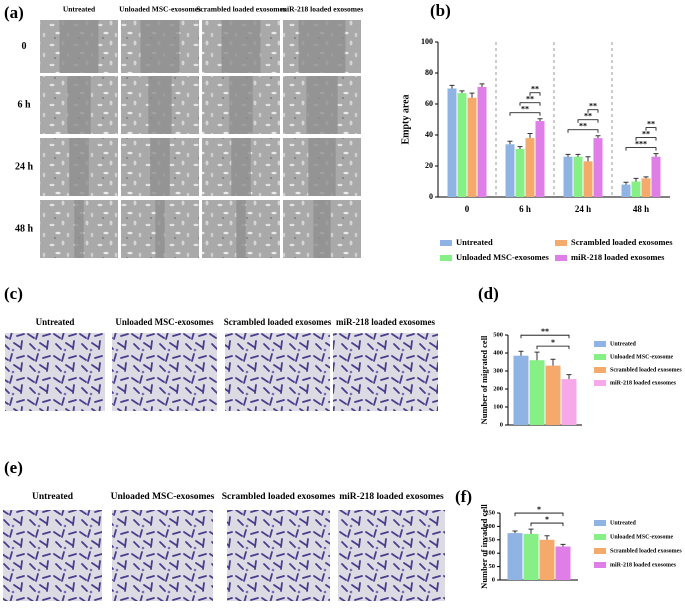  What do you see at coordinates (429, 165) in the screenshot?
I see `y-tick-label: 20` at bounding box center [429, 165].